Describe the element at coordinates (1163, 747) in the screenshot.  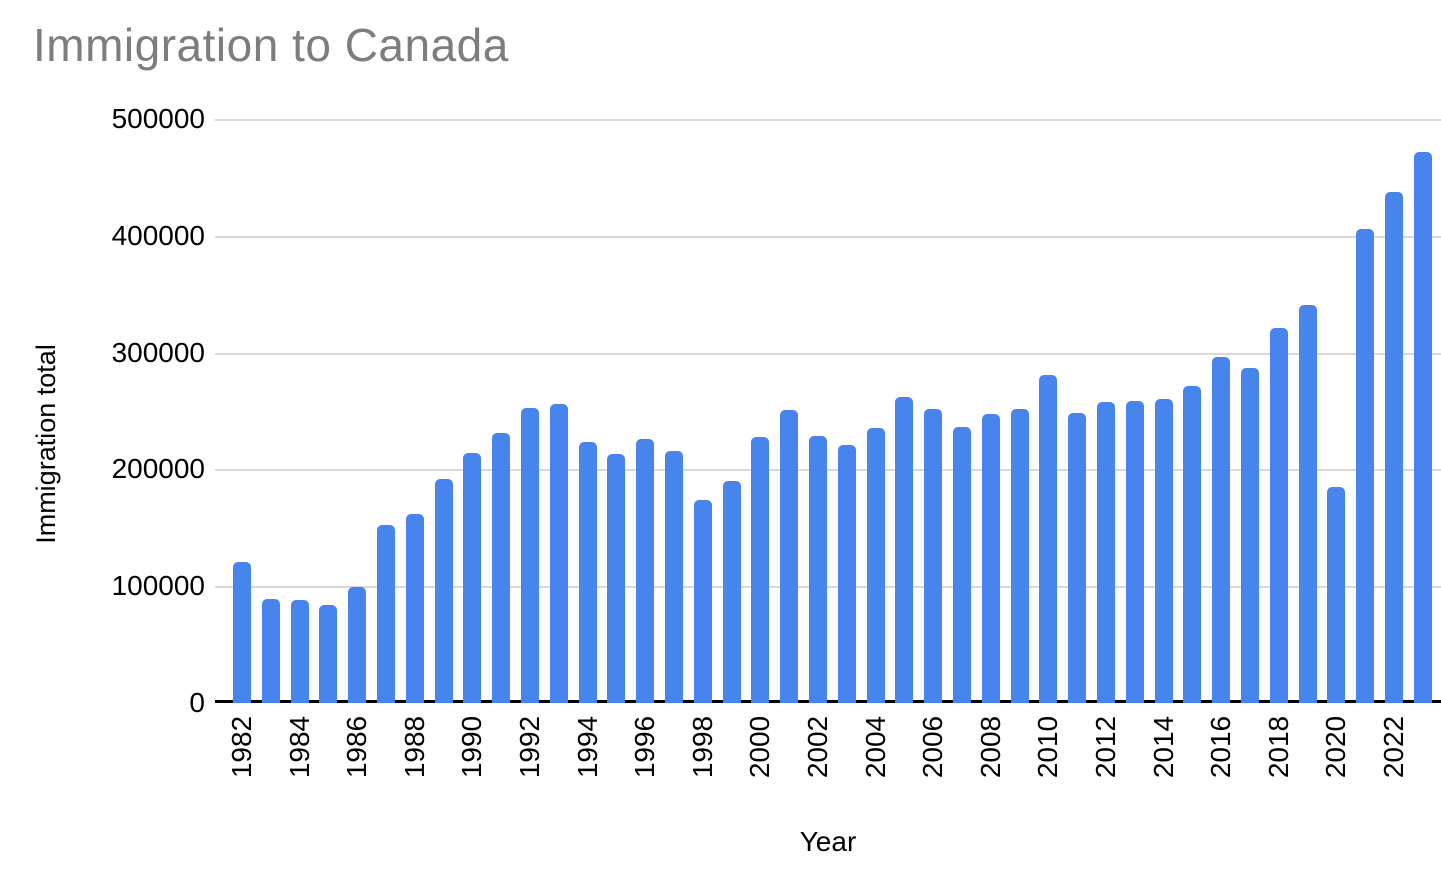
I see `x-tick-label: 2014` at that location.